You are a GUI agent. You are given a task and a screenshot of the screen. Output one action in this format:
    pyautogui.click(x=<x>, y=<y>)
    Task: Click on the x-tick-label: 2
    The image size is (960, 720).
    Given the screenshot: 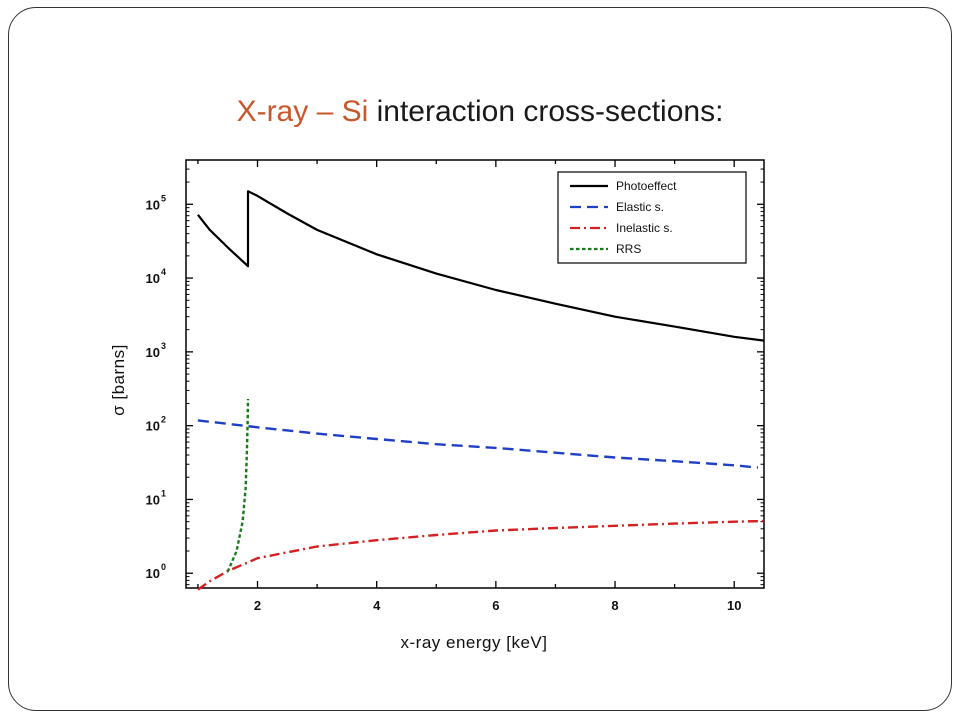 What is the action you would take?
    pyautogui.click(x=257, y=605)
    